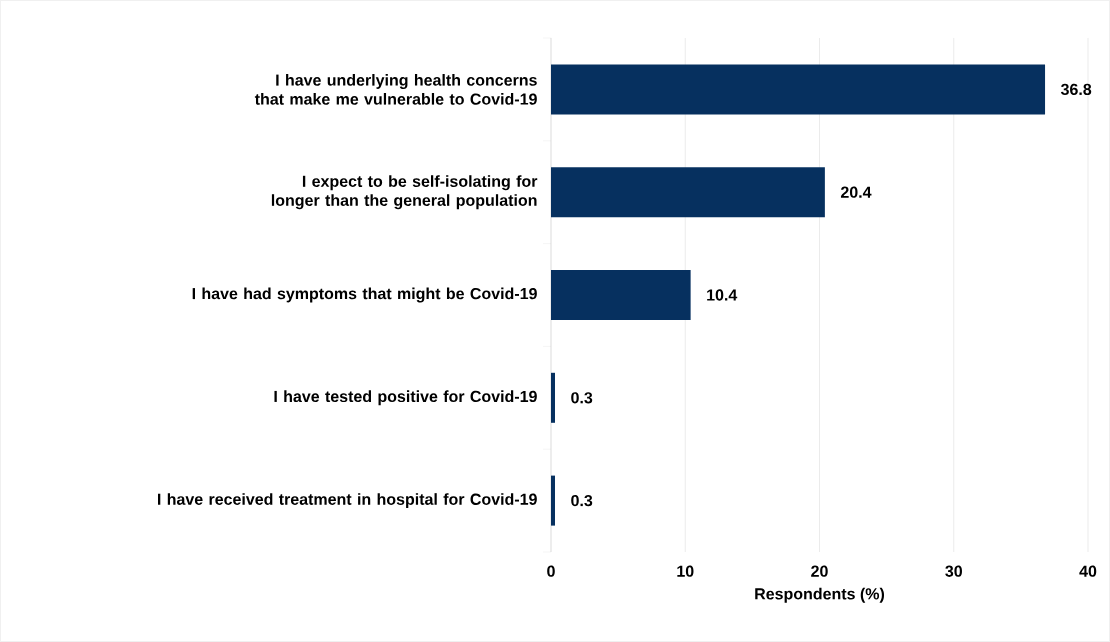 This screenshot has height=642, width=1110. What do you see at coordinates (856, 192) in the screenshot?
I see `data-label: 20.4` at bounding box center [856, 192].